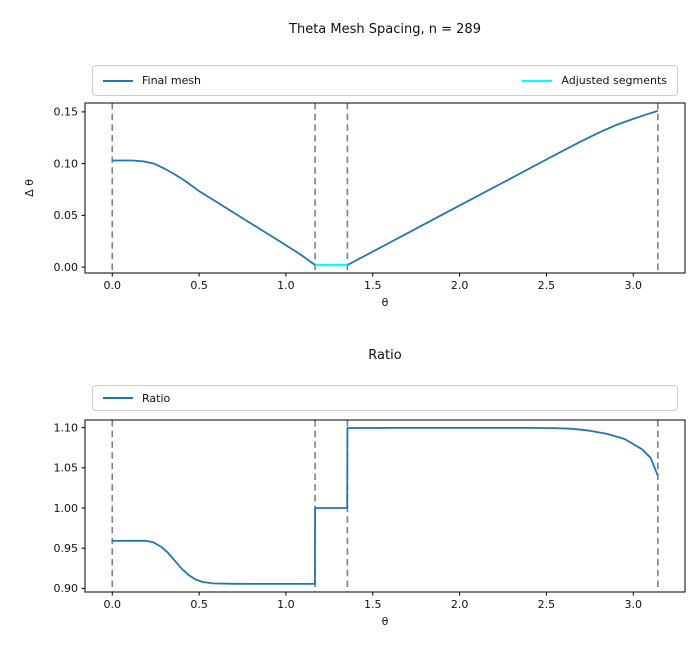 This screenshot has height=650, width=700. What do you see at coordinates (118, 80) in the screenshot?
I see `final-mesh-line-swatch` at bounding box center [118, 80].